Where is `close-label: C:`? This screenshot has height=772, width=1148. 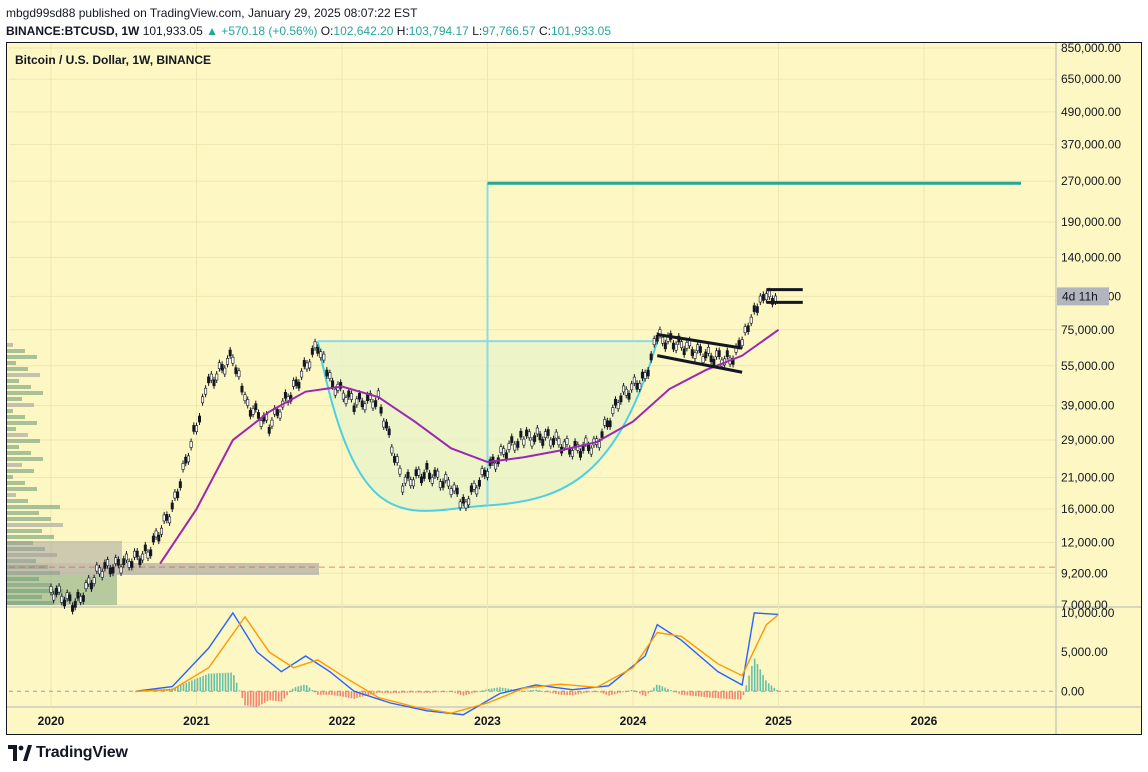 close-label: C: is located at coordinates (544, 31).